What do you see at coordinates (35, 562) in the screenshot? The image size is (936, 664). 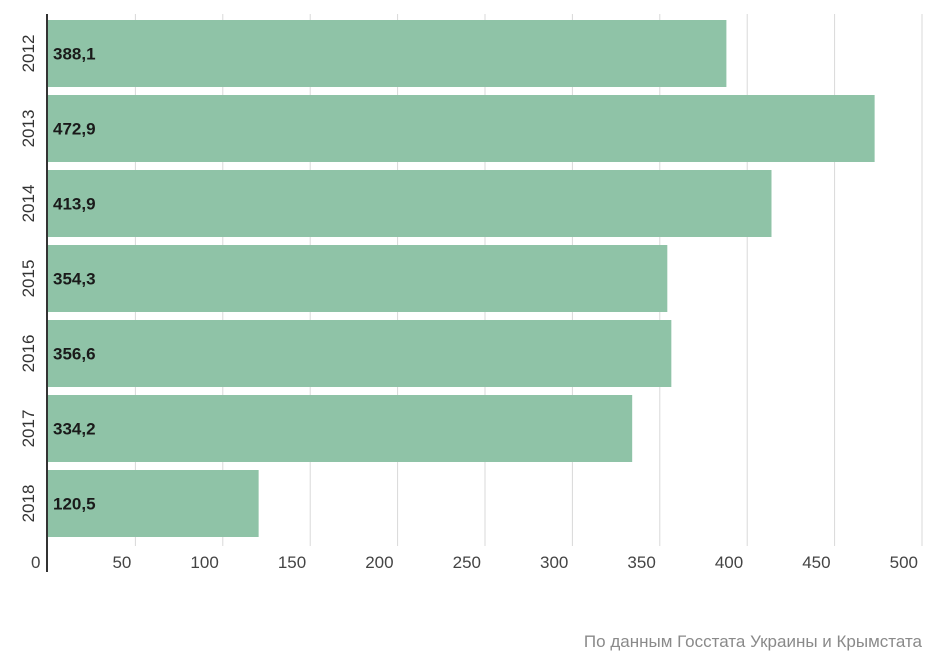 I see `x-tick-label: 0` at bounding box center [35, 562].